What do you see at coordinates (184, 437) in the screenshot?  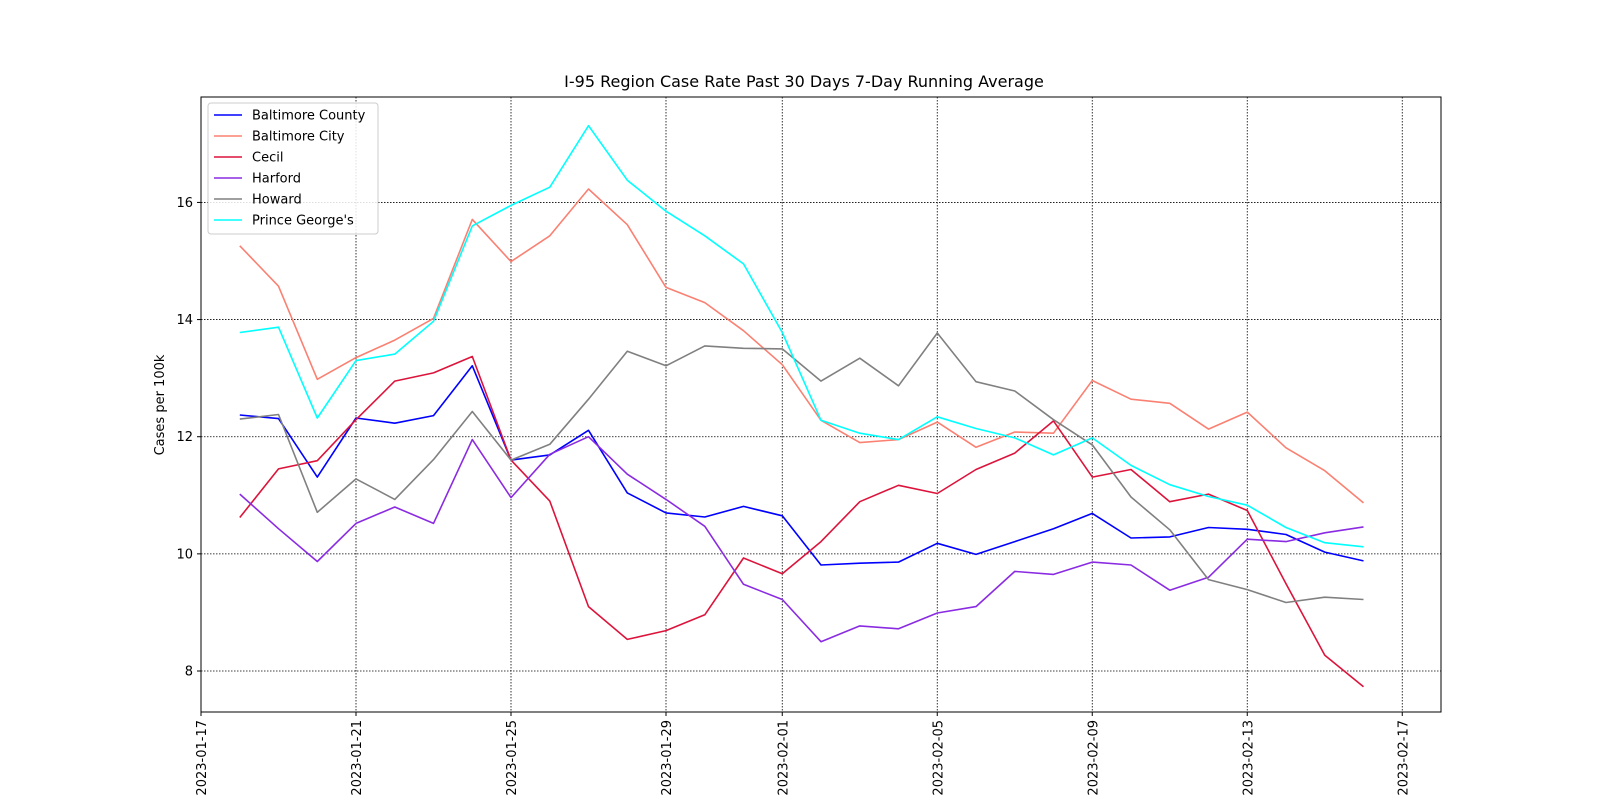 I see `y-tick-label: 12` at bounding box center [184, 437].